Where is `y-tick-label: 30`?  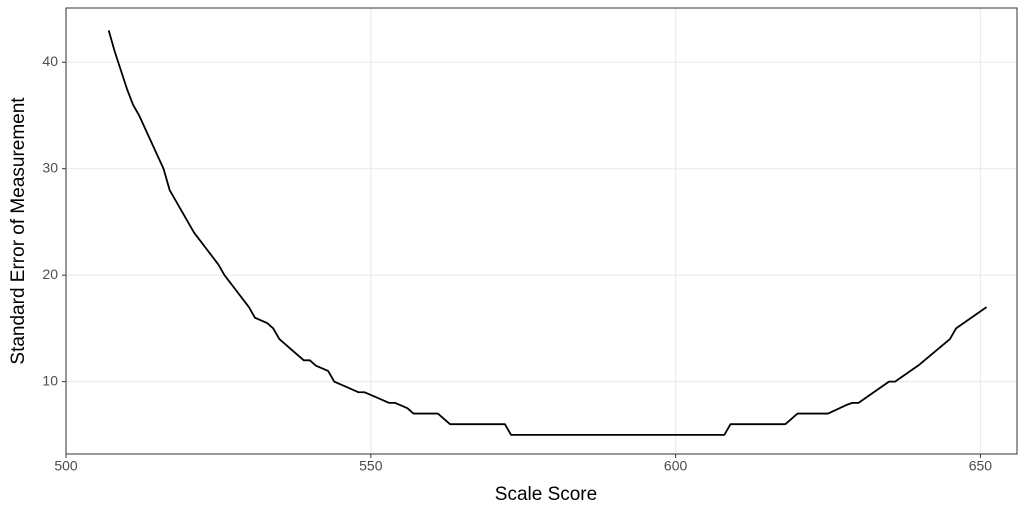
y-tick-label: 30 is located at coordinates (50, 167).